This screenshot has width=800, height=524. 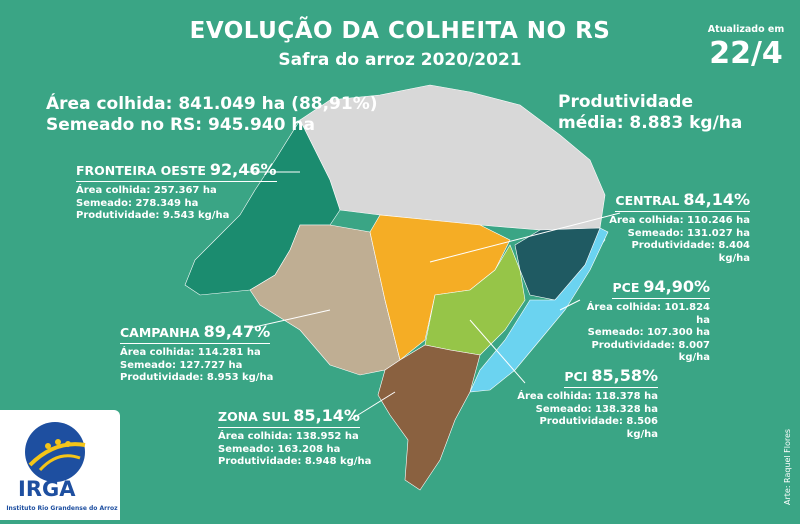 What do you see at coordinates (47, 489) in the screenshot?
I see `logo-name: IRGA` at bounding box center [47, 489].